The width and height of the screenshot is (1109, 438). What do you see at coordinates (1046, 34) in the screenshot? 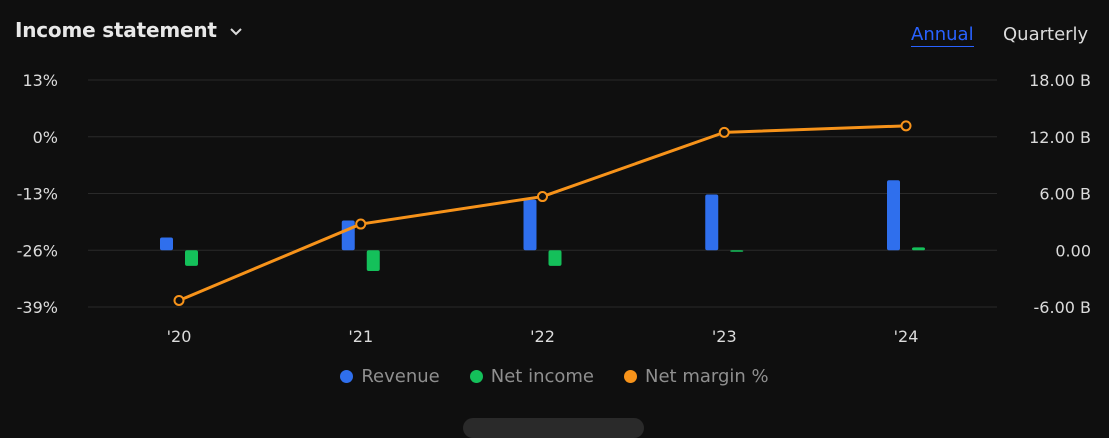
I see `tab-quarterly: Quarterly` at bounding box center [1046, 34].